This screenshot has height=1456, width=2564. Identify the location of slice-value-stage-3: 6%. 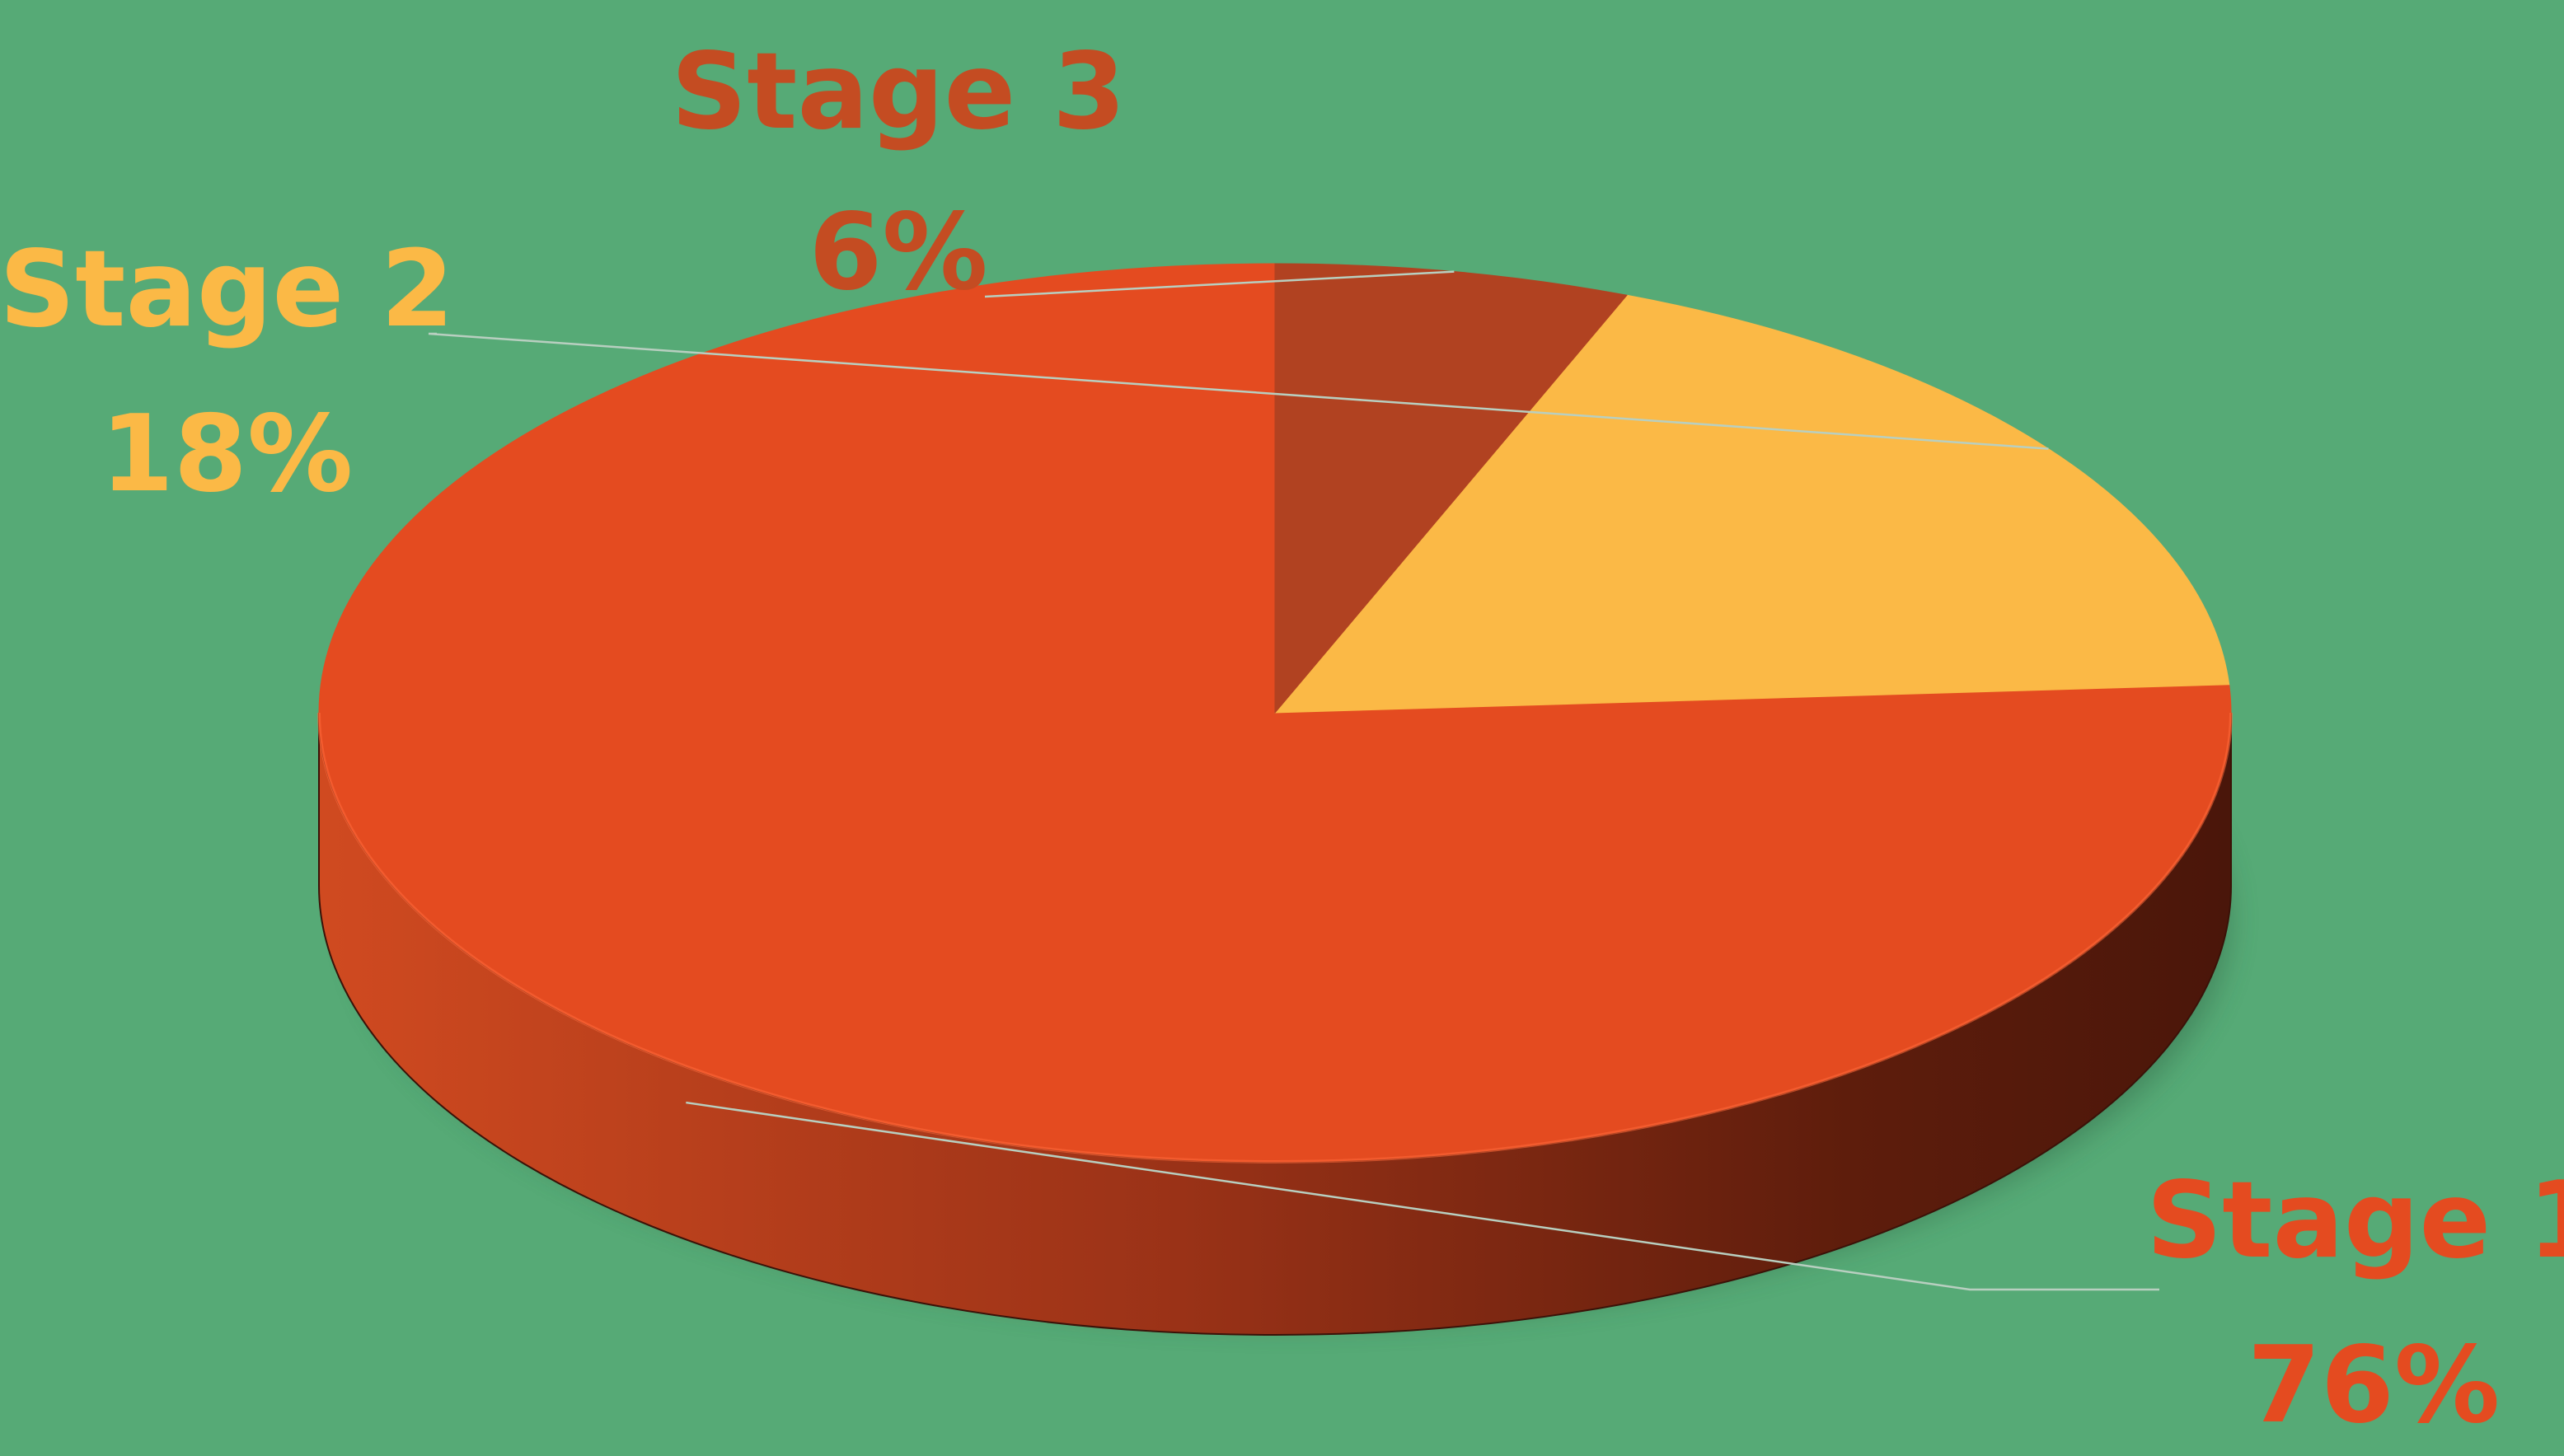
(898, 252).